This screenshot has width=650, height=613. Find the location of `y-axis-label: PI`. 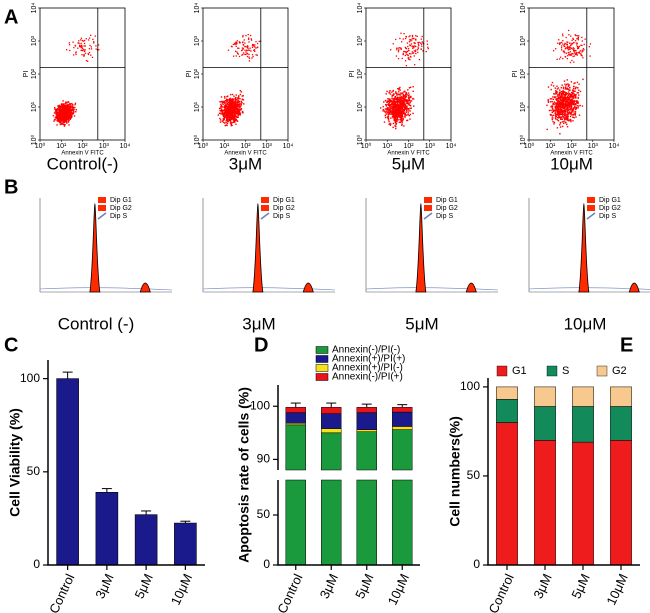

y-axis-label: PI is located at coordinates (515, 74).